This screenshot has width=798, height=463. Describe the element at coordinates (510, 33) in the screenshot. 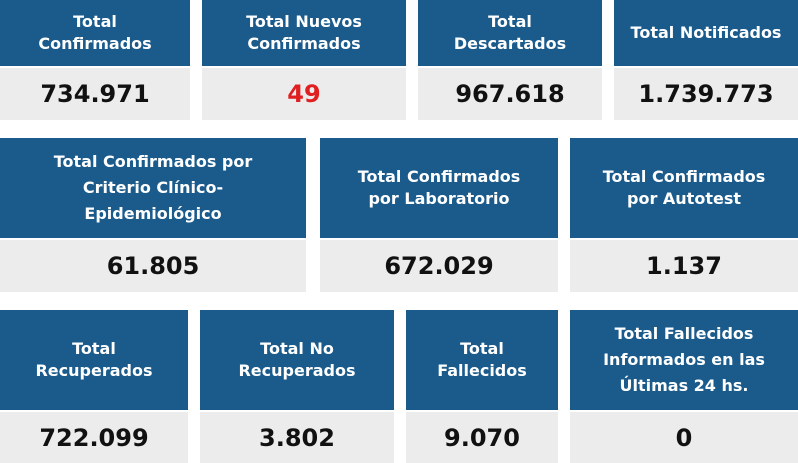

I see `card-label: Total Descartados` at that location.